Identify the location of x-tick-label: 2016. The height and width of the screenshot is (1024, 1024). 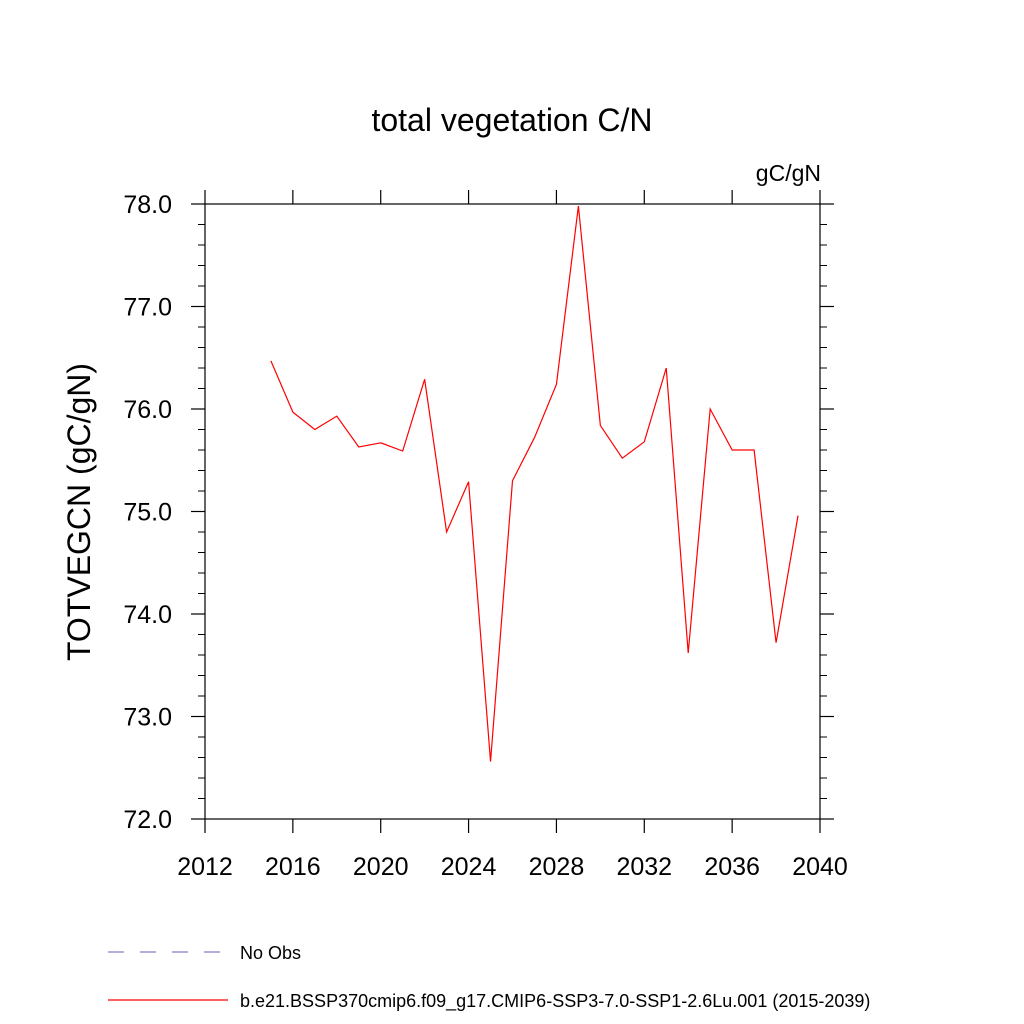
(293, 867).